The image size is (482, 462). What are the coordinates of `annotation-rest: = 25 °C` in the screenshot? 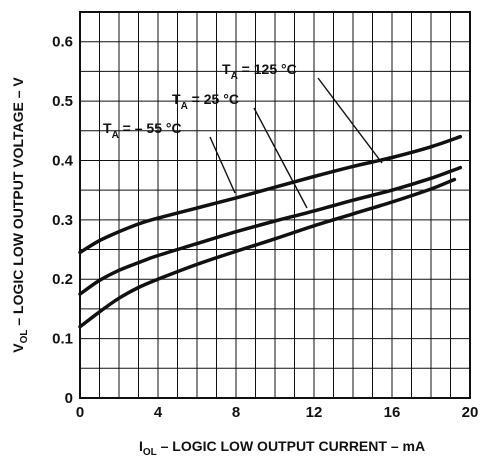 It's located at (213, 99).